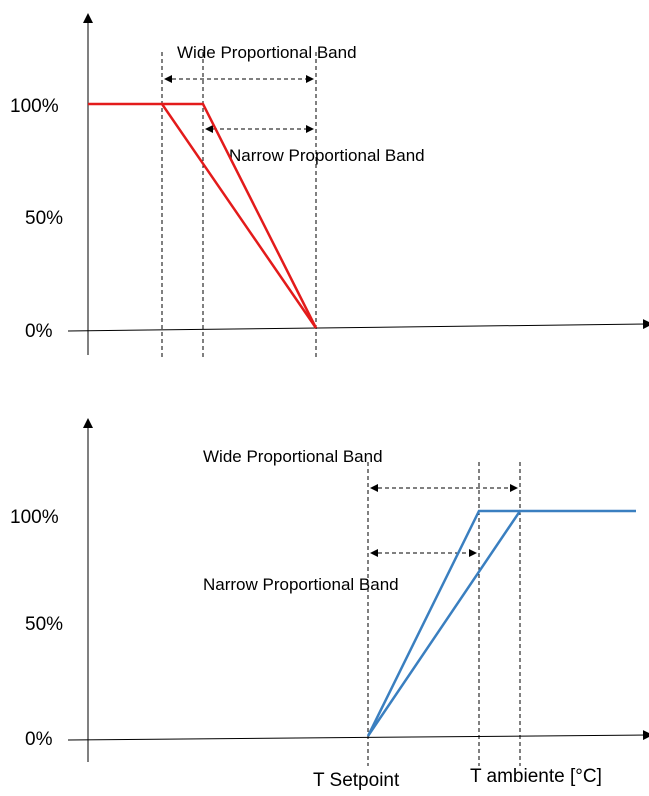 The width and height of the screenshot is (649, 796). I want to click on top-wide-band-curve, so click(203, 215).